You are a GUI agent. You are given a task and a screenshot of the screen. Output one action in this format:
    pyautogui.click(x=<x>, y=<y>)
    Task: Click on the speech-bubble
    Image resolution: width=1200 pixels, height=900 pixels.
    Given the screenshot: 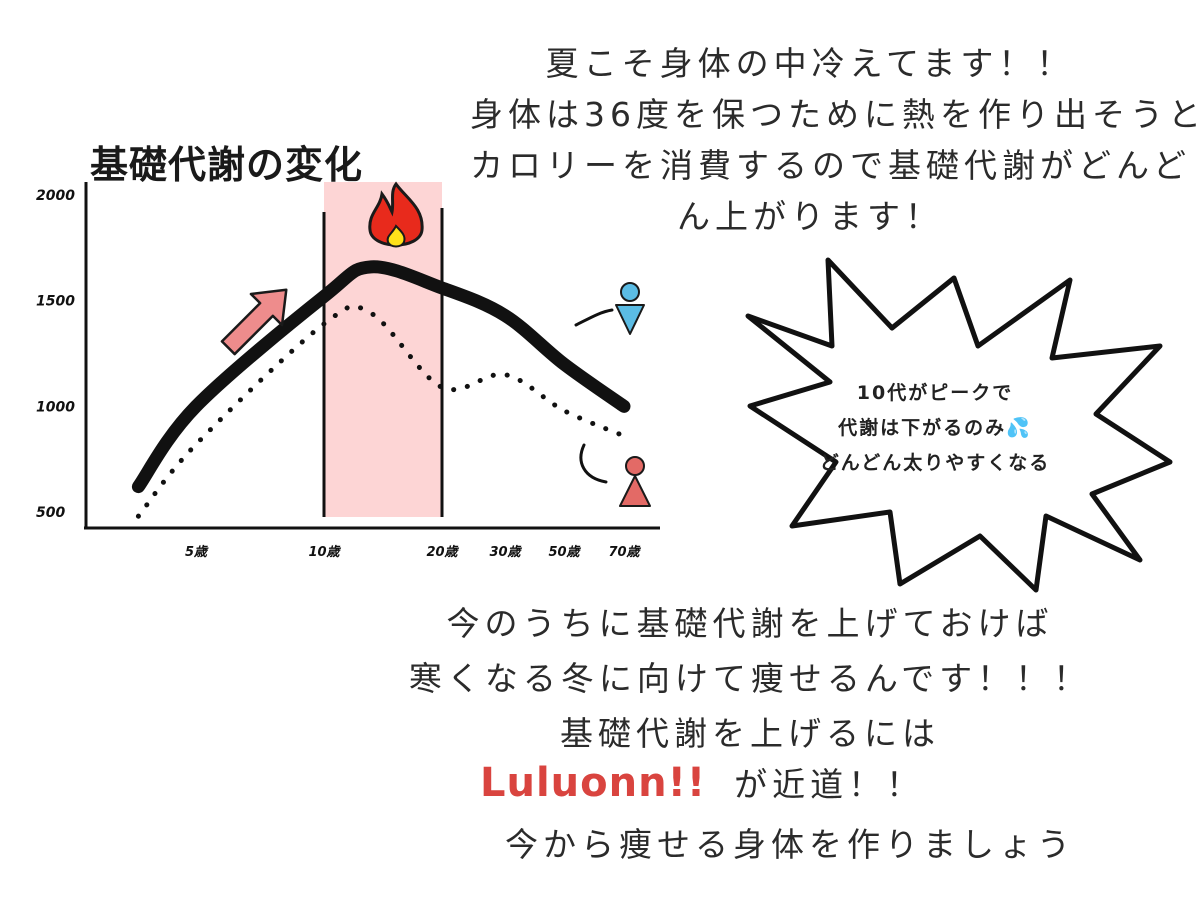 What is the action you would take?
    pyautogui.click(x=959, y=425)
    